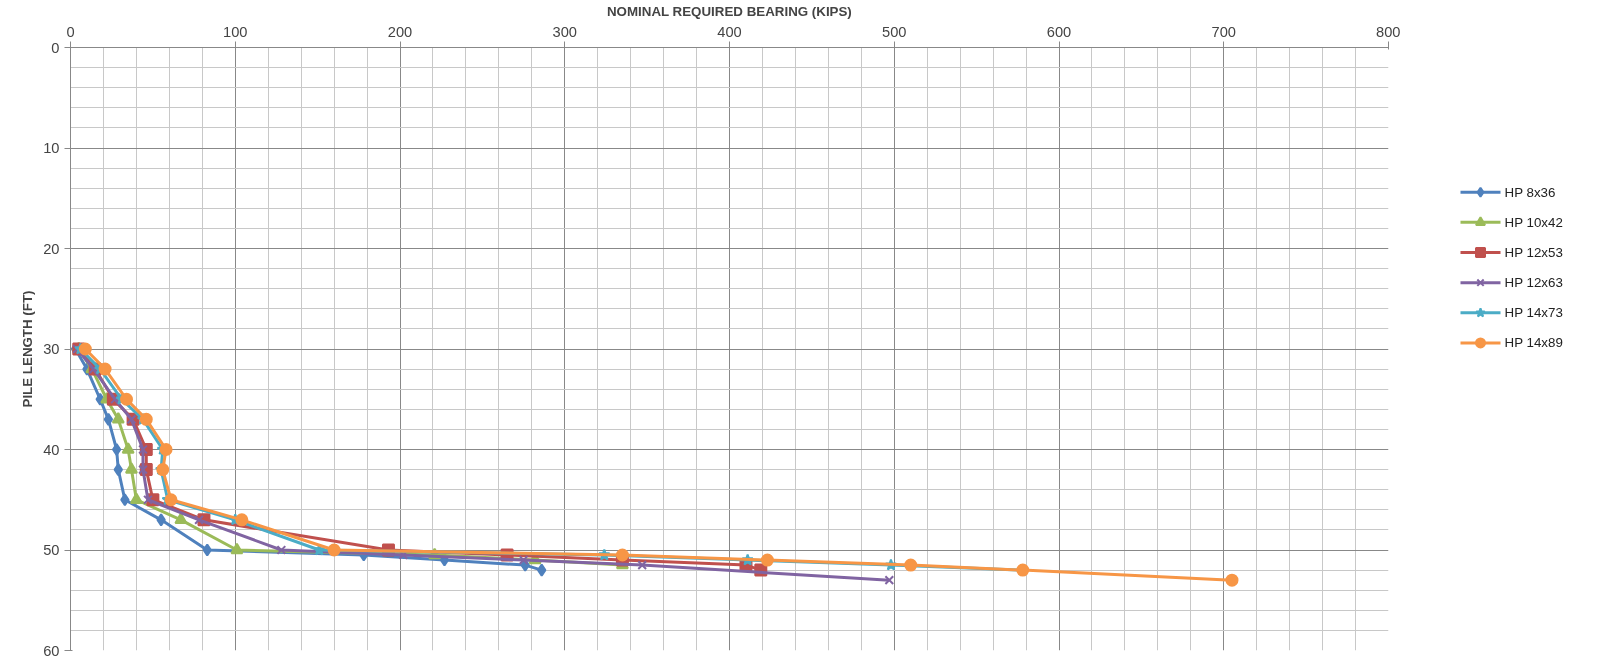 This screenshot has height=661, width=1604. I want to click on y-axis-title: PILE LENGTH (FT), so click(28, 349).